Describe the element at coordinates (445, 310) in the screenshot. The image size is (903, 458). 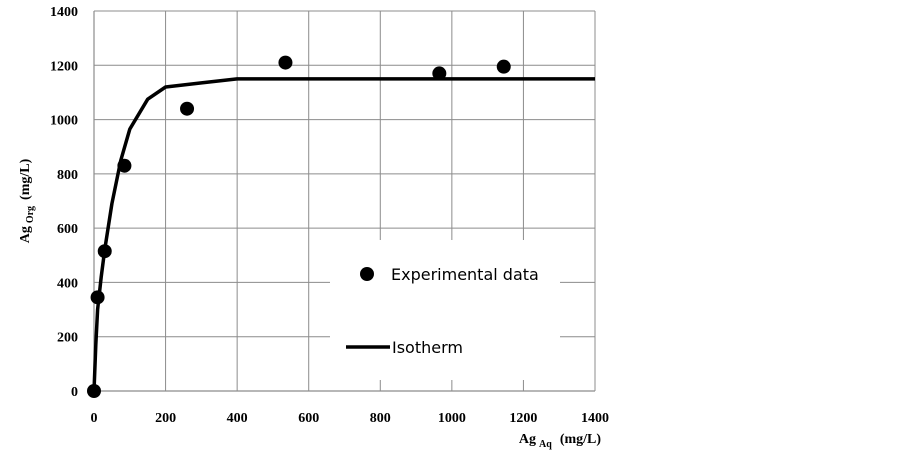
I see `legend-box` at that location.